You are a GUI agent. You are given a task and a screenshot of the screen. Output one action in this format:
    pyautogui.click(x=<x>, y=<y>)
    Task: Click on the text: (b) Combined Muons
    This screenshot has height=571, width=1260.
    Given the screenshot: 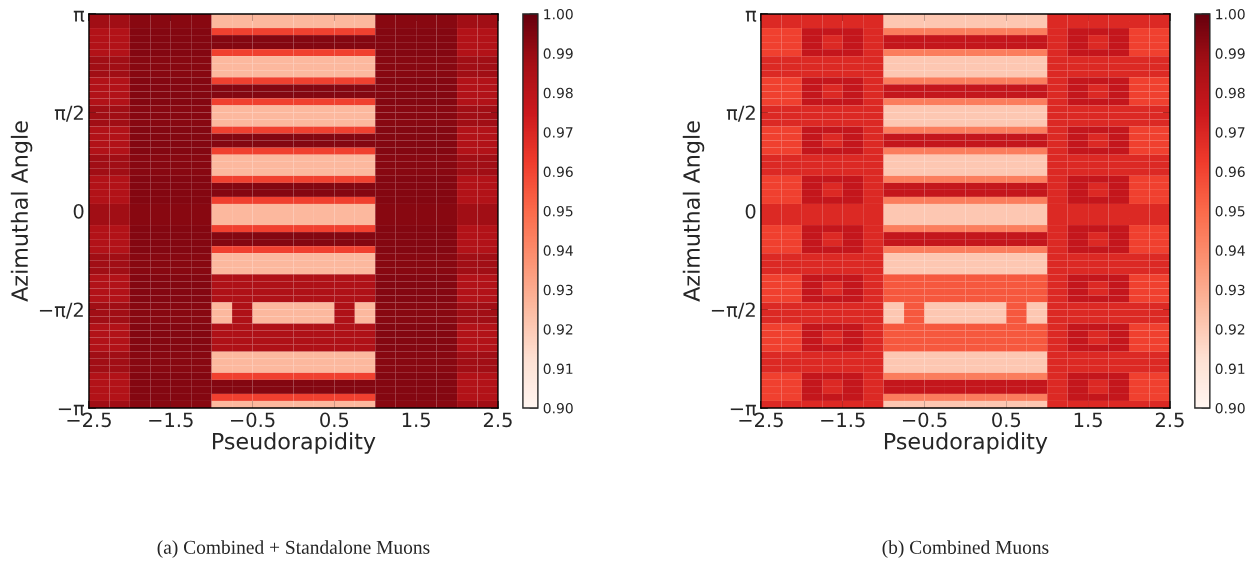 What is the action you would take?
    pyautogui.click(x=965, y=549)
    